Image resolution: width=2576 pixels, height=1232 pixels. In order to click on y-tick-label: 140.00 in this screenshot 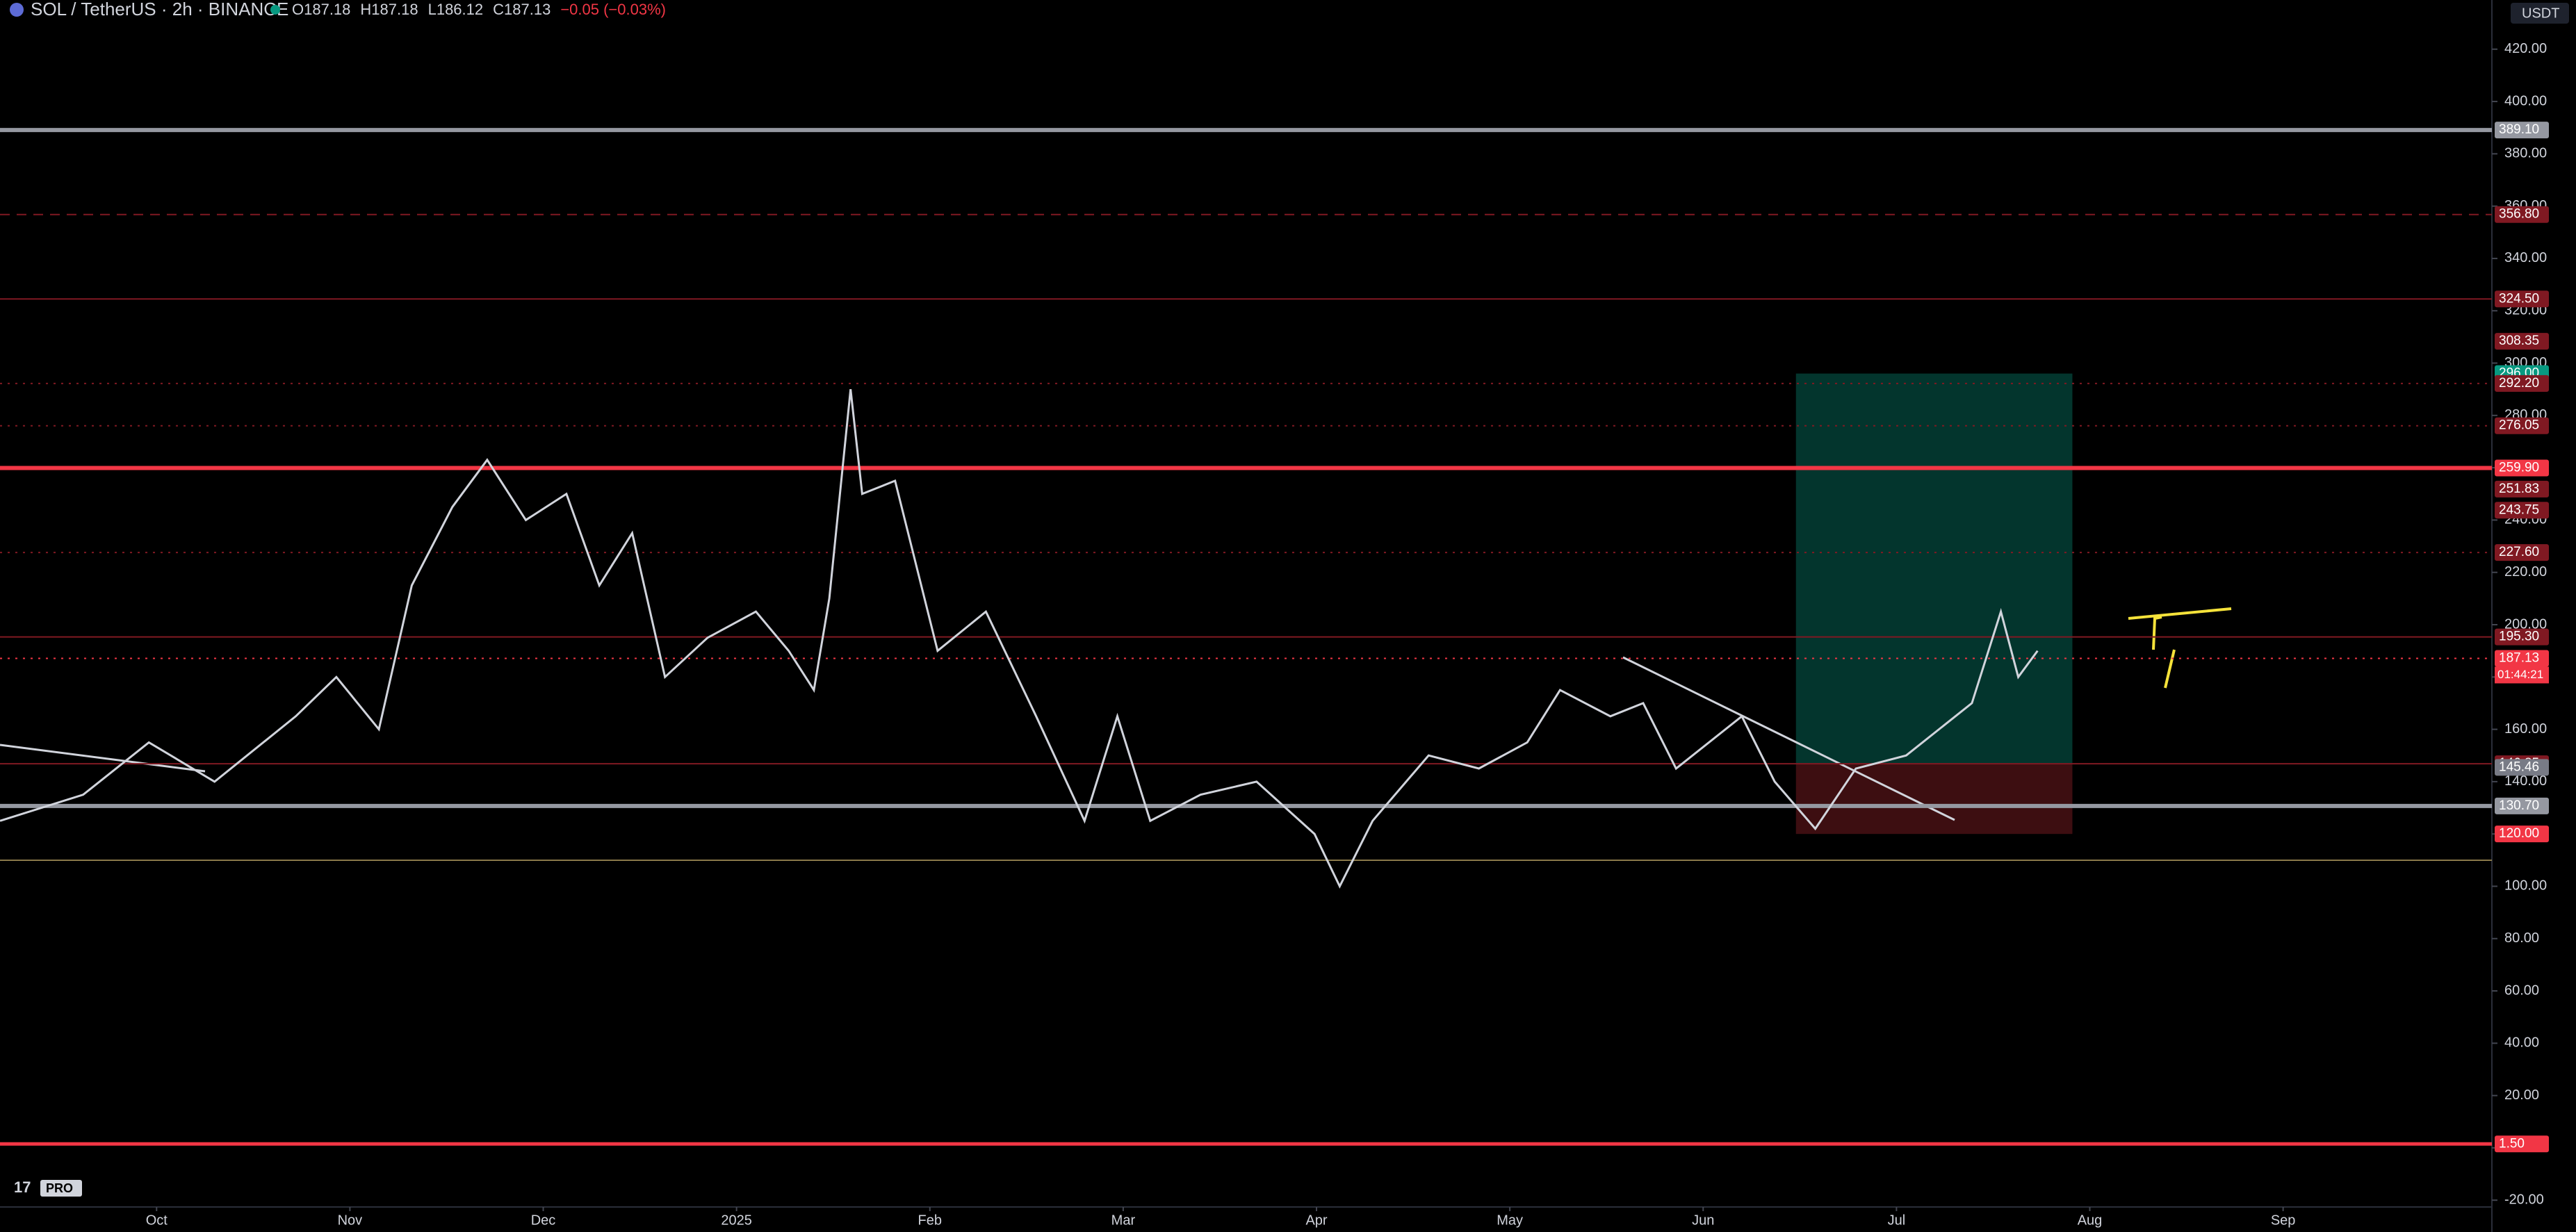, I will do `click(2525, 781)`.